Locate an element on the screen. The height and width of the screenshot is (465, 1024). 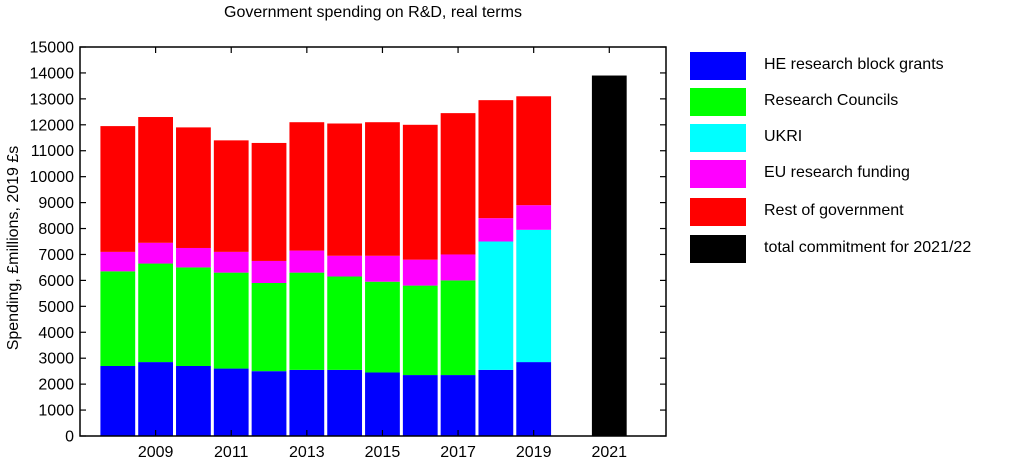
legend-label: UKRI is located at coordinates (783, 136).